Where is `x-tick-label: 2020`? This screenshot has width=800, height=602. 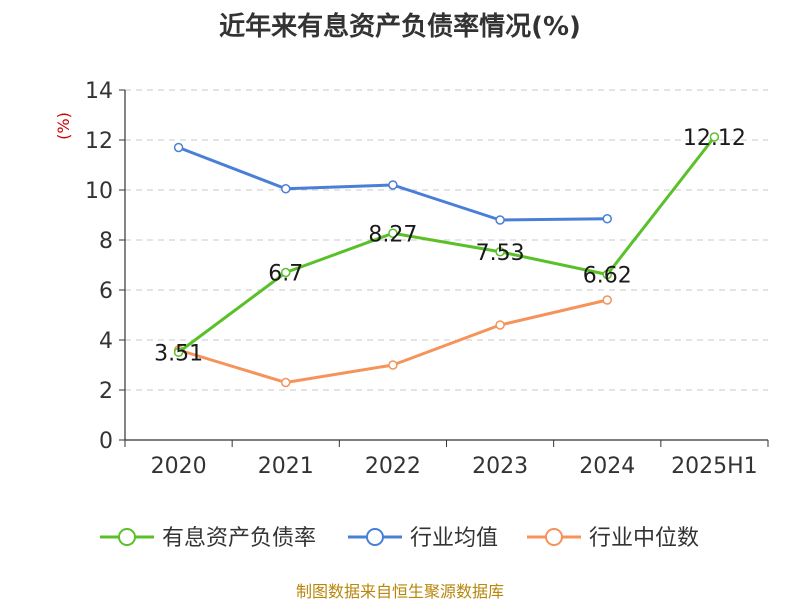
x-tick-label: 2020 is located at coordinates (179, 466).